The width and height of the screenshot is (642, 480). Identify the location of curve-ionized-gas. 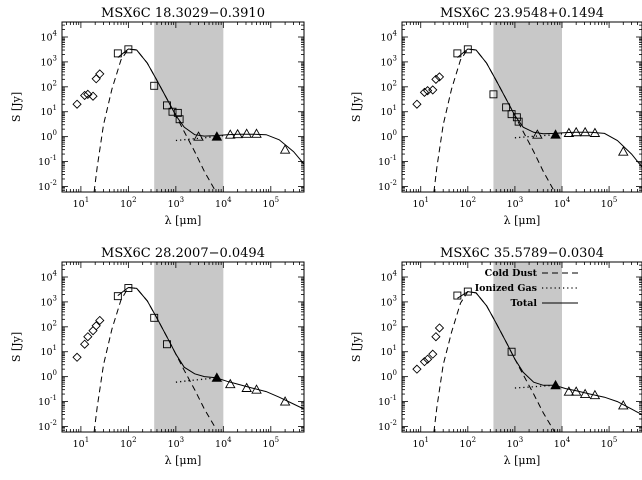
(196, 380).